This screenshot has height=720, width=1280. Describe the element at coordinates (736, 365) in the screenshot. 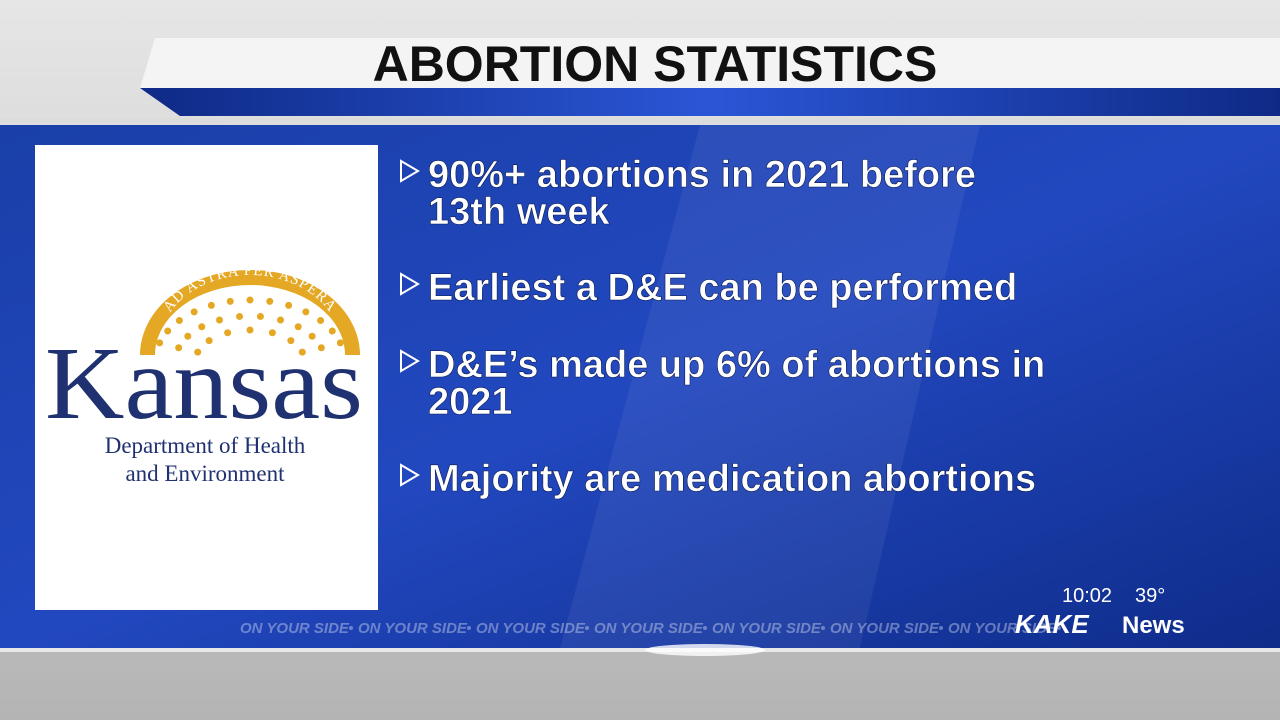

I see `bullet-text: D&E’s made up 6% of abortions in` at that location.